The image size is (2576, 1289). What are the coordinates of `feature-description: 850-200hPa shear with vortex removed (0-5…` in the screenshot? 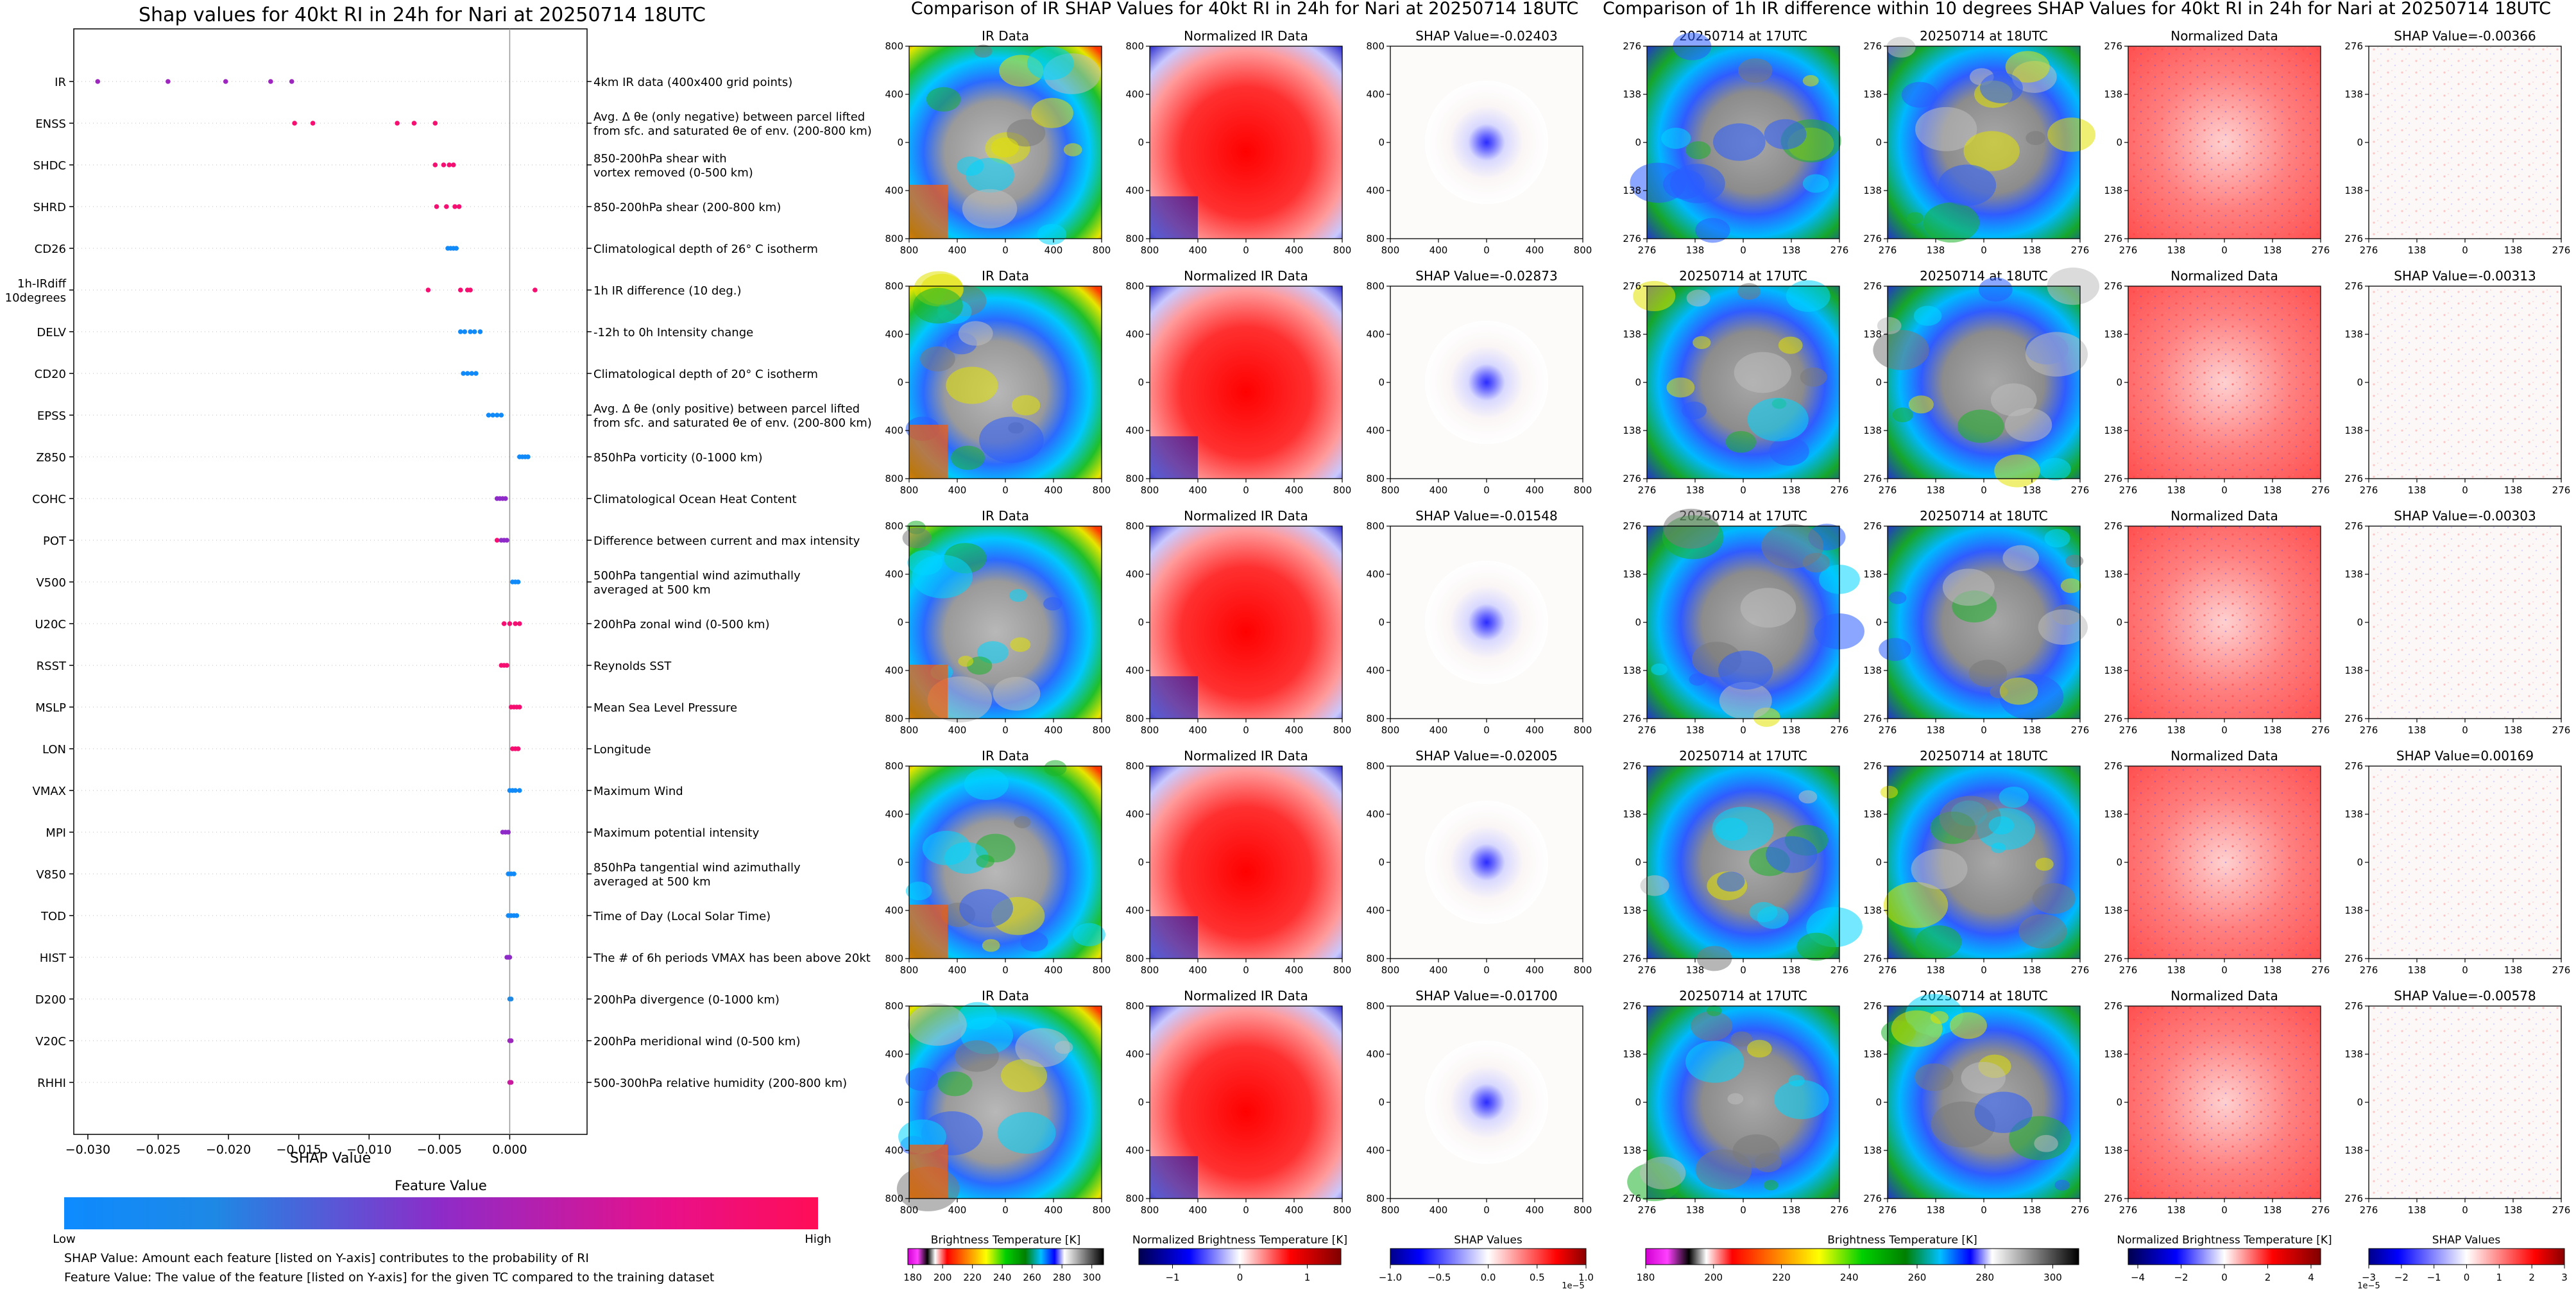 It's located at (673, 166).